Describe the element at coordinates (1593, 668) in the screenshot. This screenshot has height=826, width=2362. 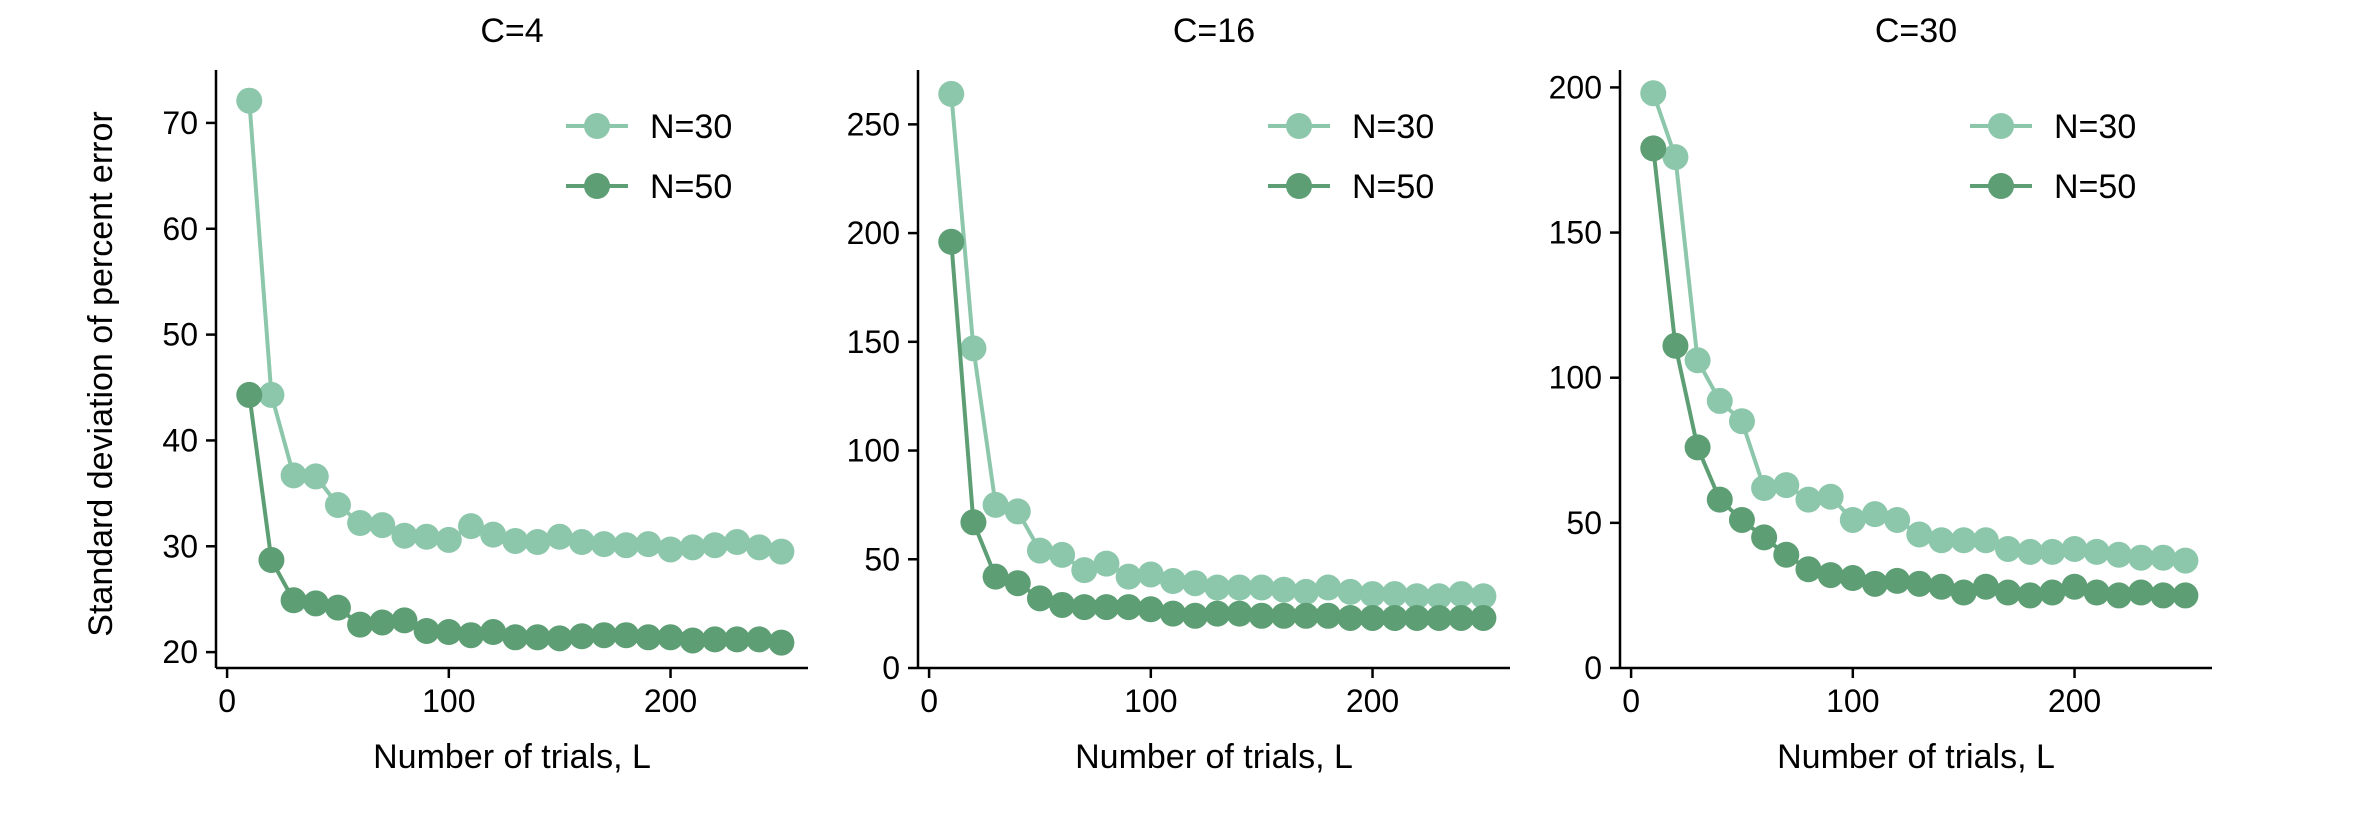
I see `y-tick-label: 0` at that location.